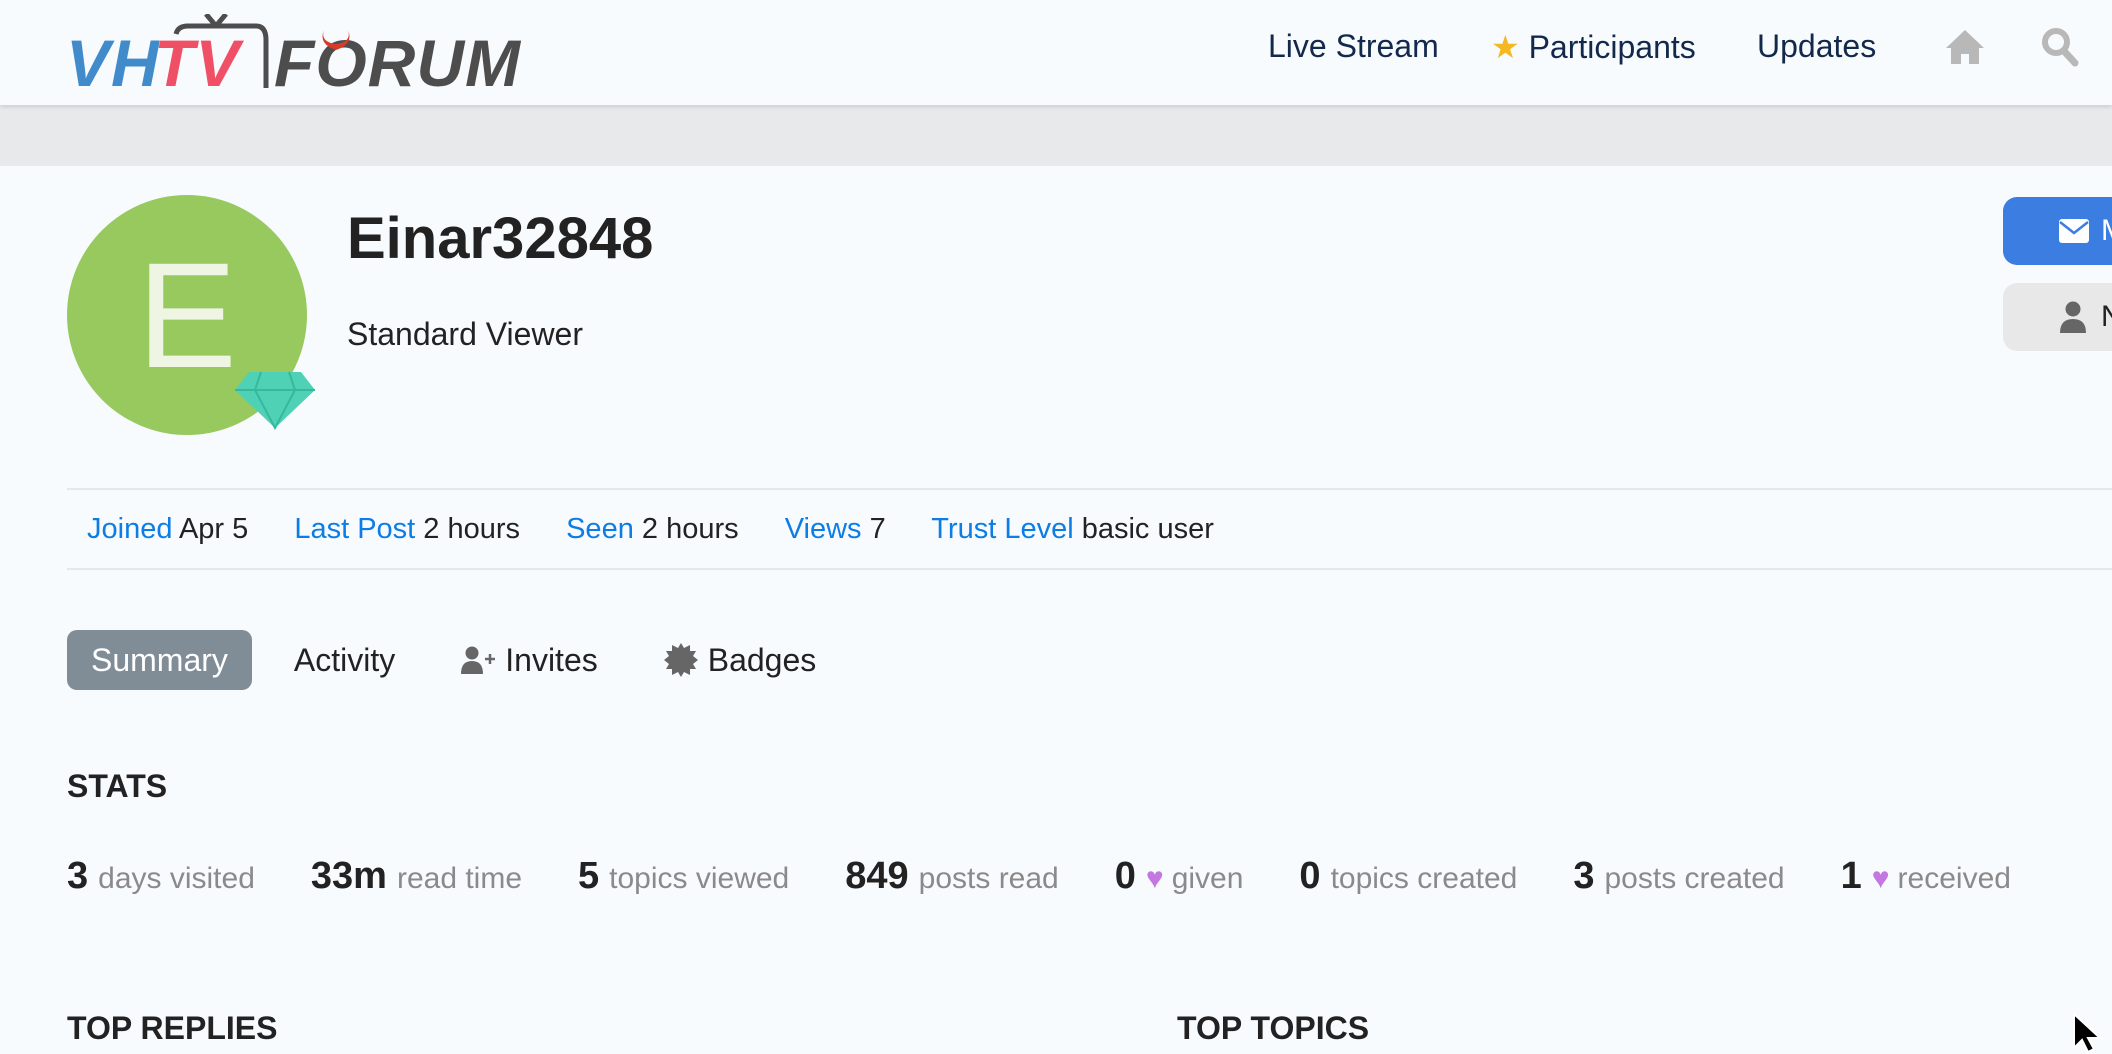 The width and height of the screenshot is (2112, 1054). Describe the element at coordinates (344, 659) in the screenshot. I see `tab-activity: Activity` at that location.